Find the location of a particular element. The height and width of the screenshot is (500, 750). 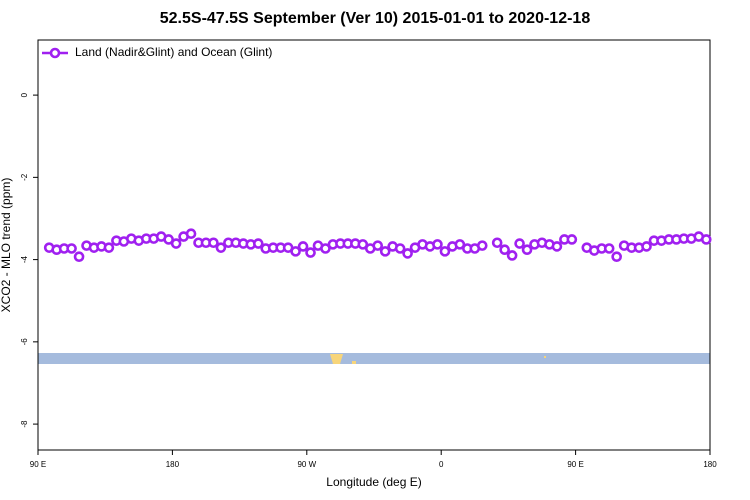

ocean-strip is located at coordinates (374, 358).